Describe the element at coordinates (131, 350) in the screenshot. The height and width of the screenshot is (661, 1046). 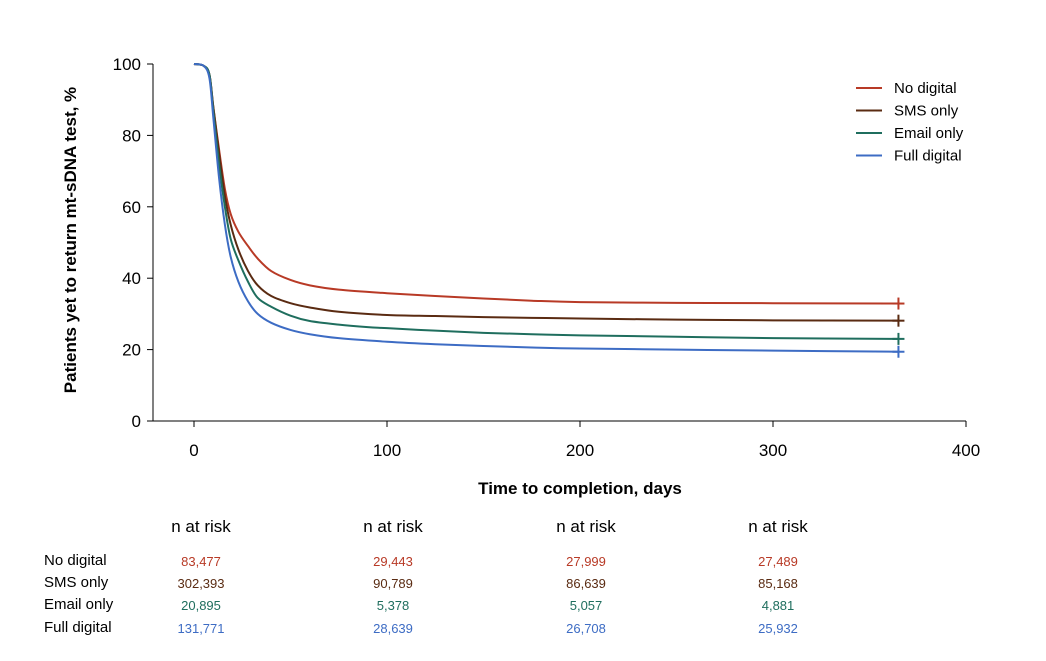
I see `y-tick-label: 20` at that location.